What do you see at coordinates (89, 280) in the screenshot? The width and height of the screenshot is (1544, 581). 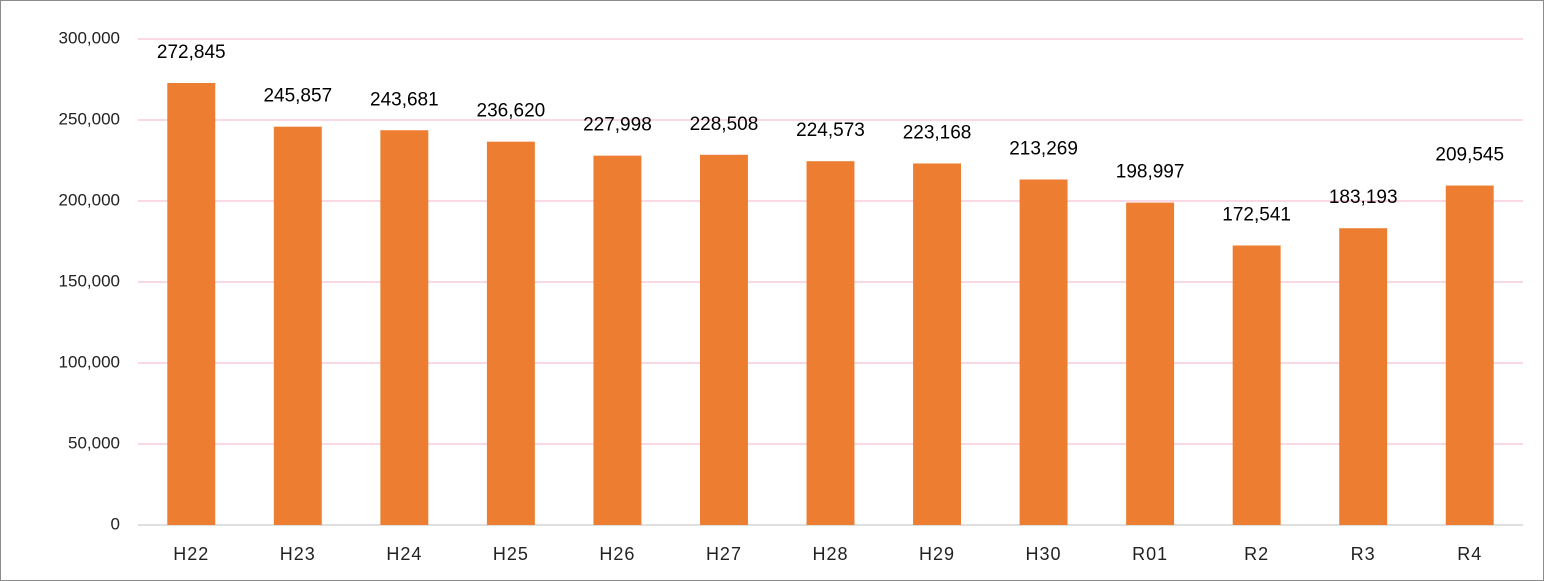 I see `y-tick-label: 150,000` at bounding box center [89, 280].